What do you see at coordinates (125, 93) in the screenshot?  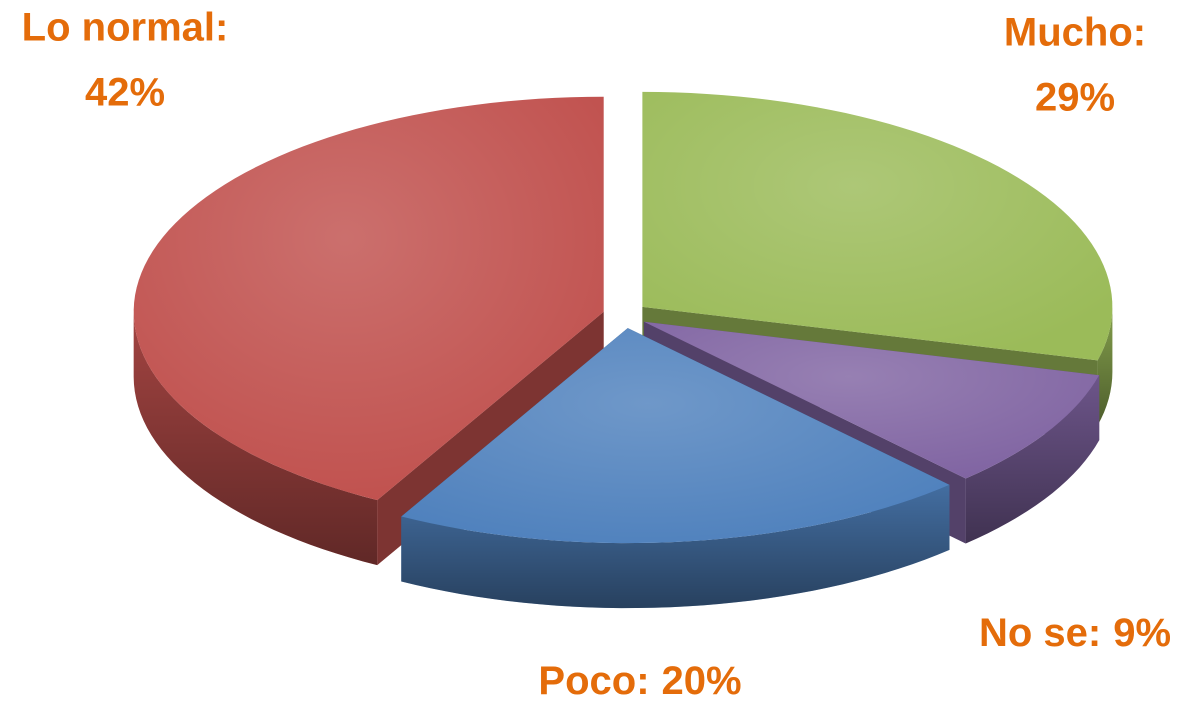 I see `label-value: 42%` at bounding box center [125, 93].